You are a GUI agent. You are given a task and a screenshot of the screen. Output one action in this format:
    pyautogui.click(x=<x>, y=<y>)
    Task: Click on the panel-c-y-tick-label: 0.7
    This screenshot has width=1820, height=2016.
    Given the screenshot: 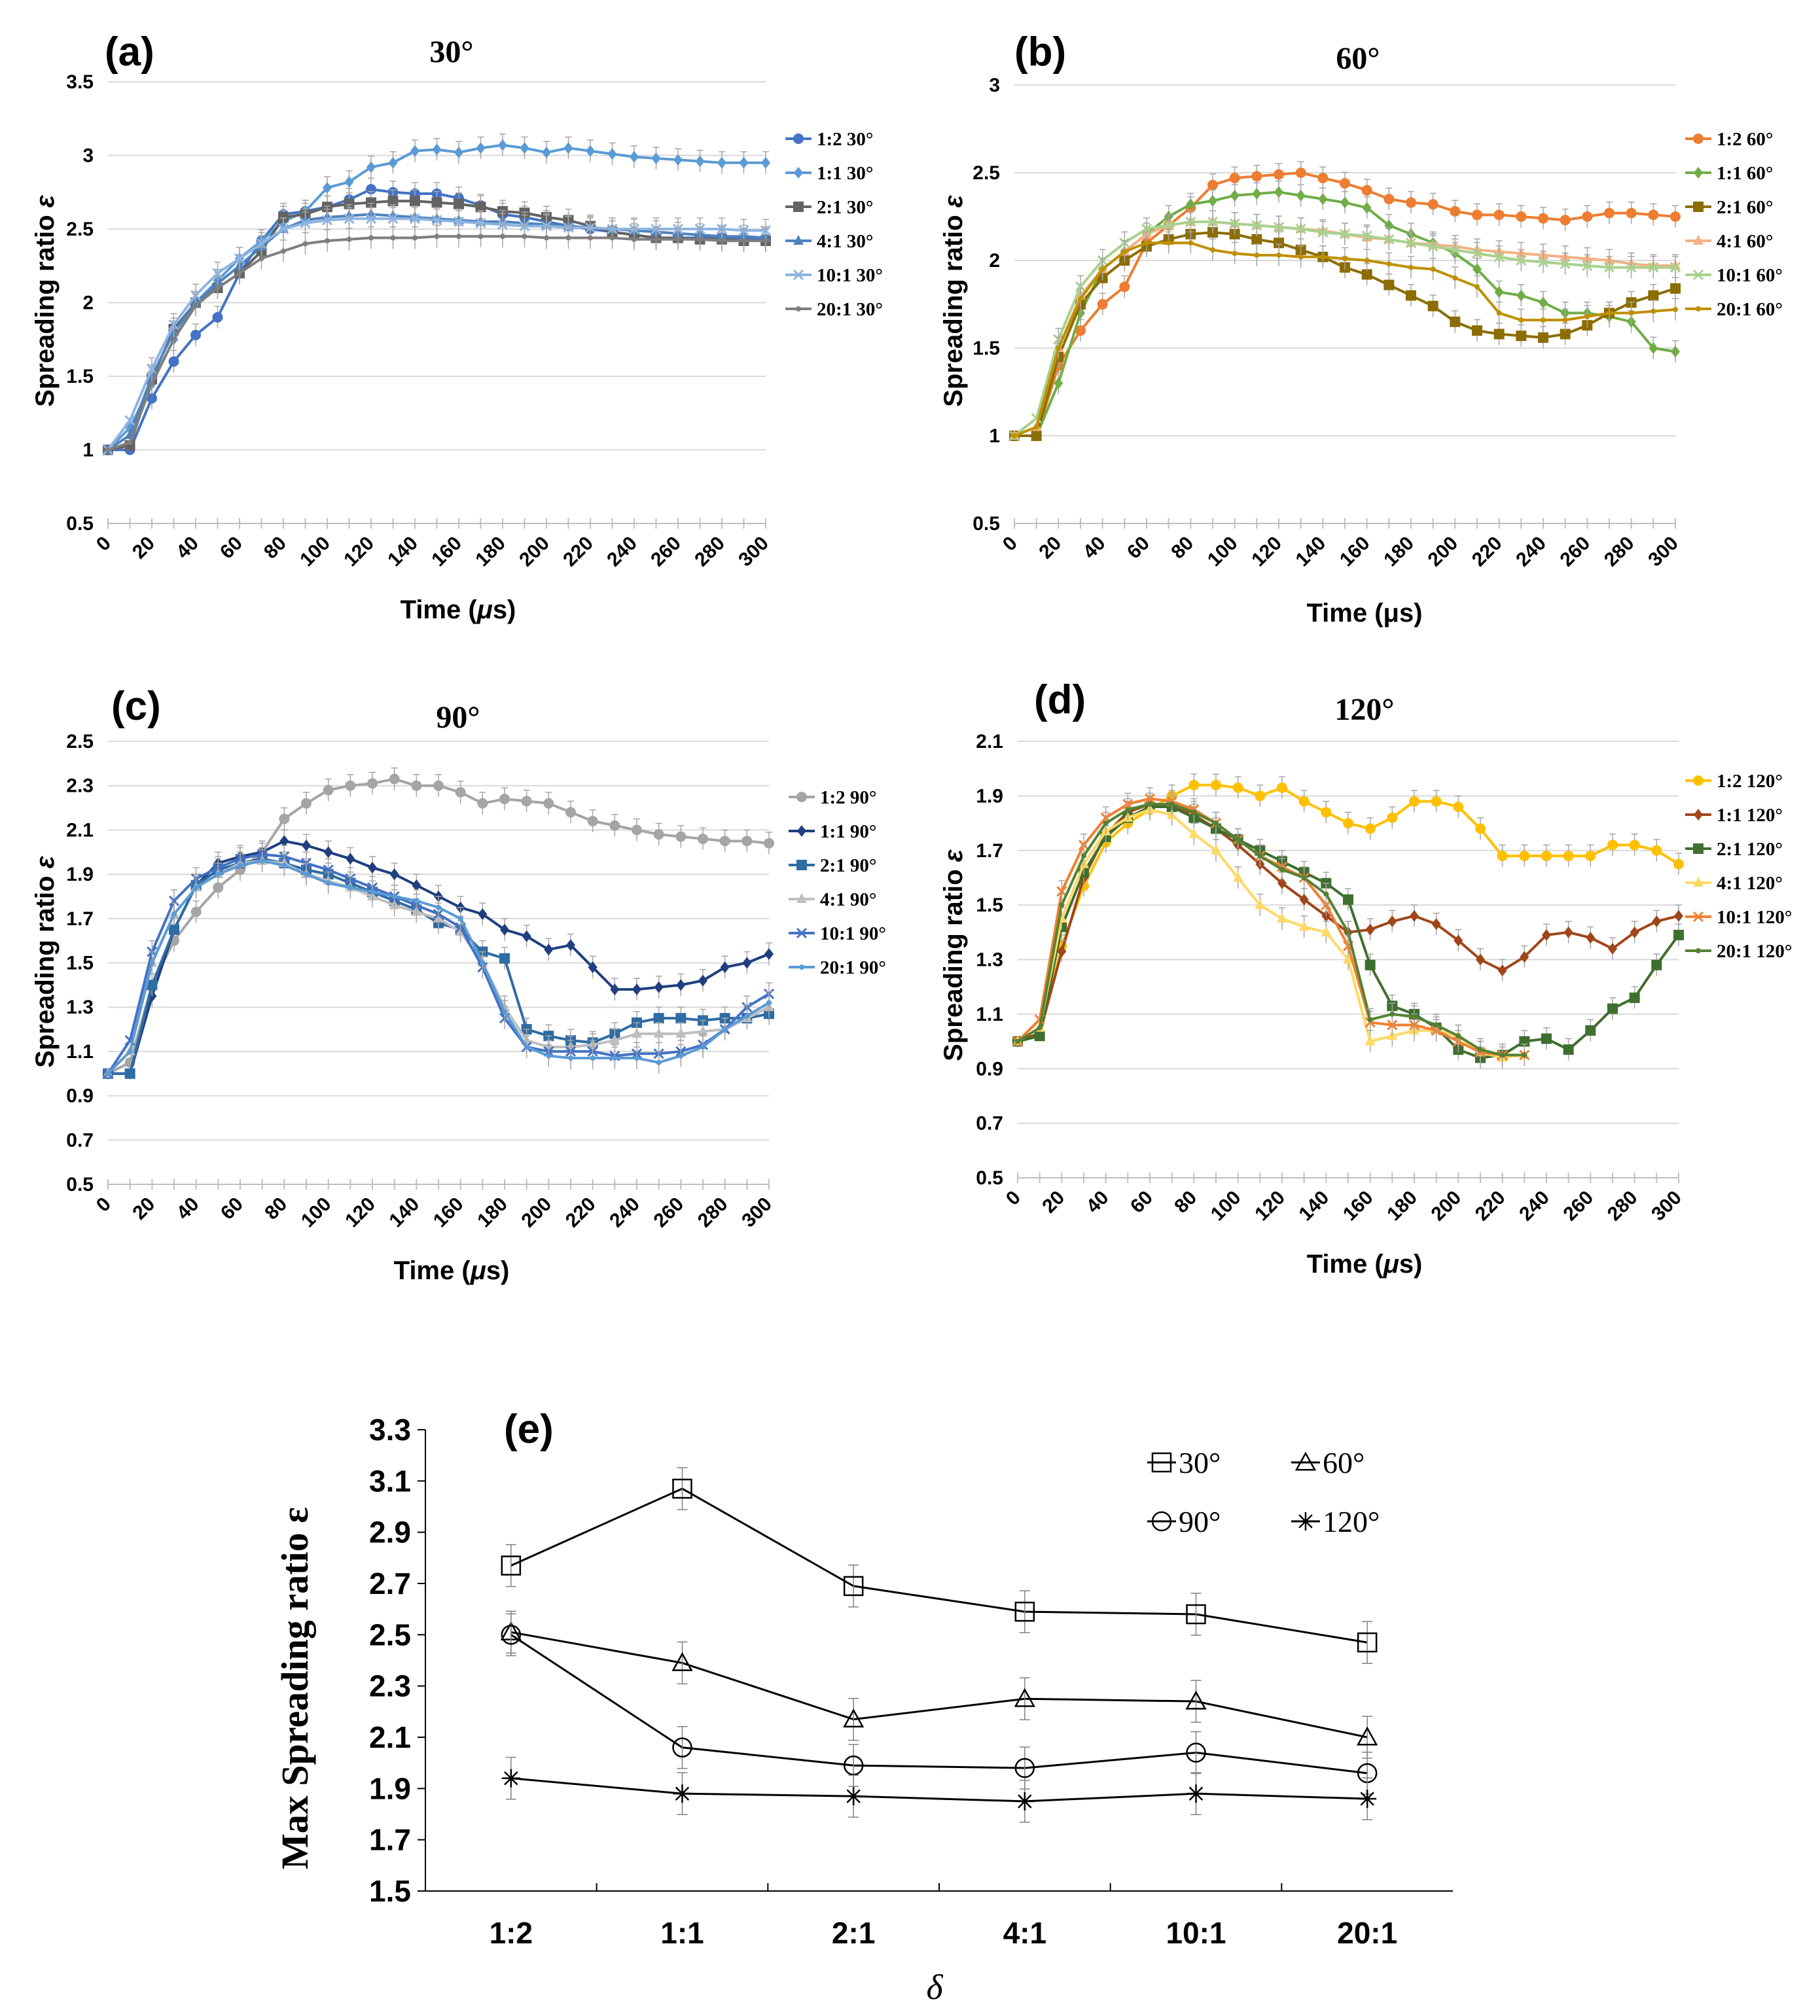 What is the action you would take?
    pyautogui.click(x=80, y=1140)
    